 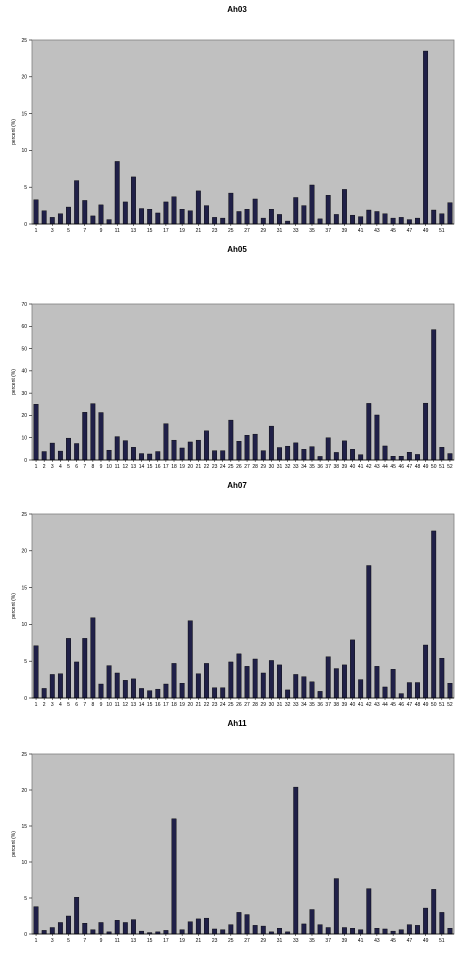 I want to click on x-tick-label: 37, so click(x=328, y=941).